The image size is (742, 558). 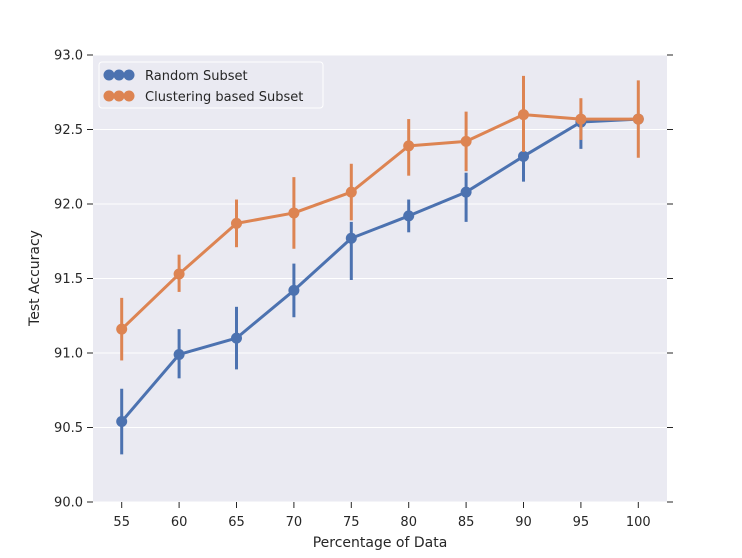 I want to click on y-tick-label: 90.5, so click(x=68, y=428).